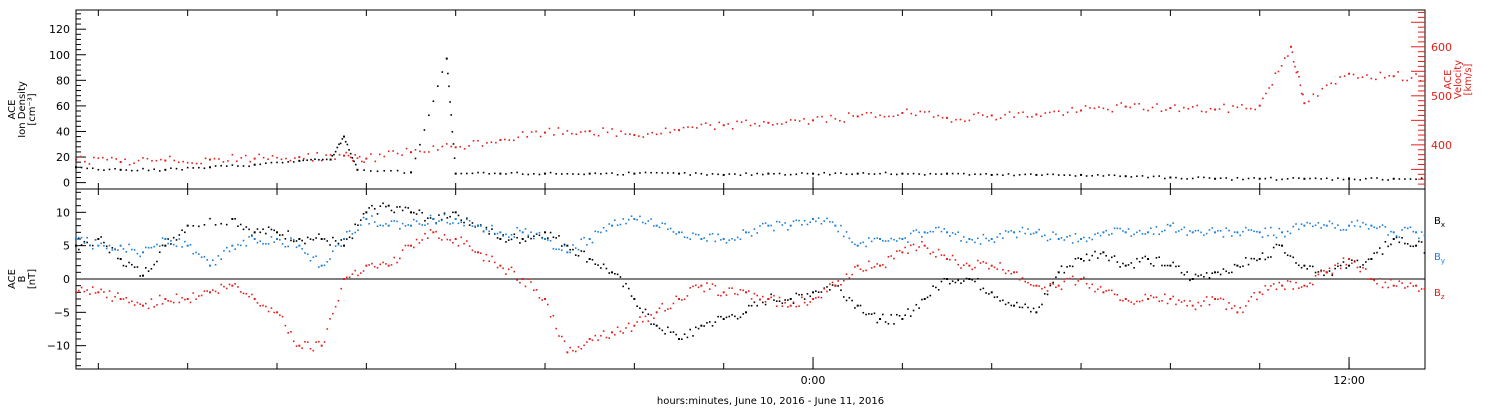 The width and height of the screenshot is (1500, 410). I want to click on y-bottom-axis-title-line: B, so click(22, 278).